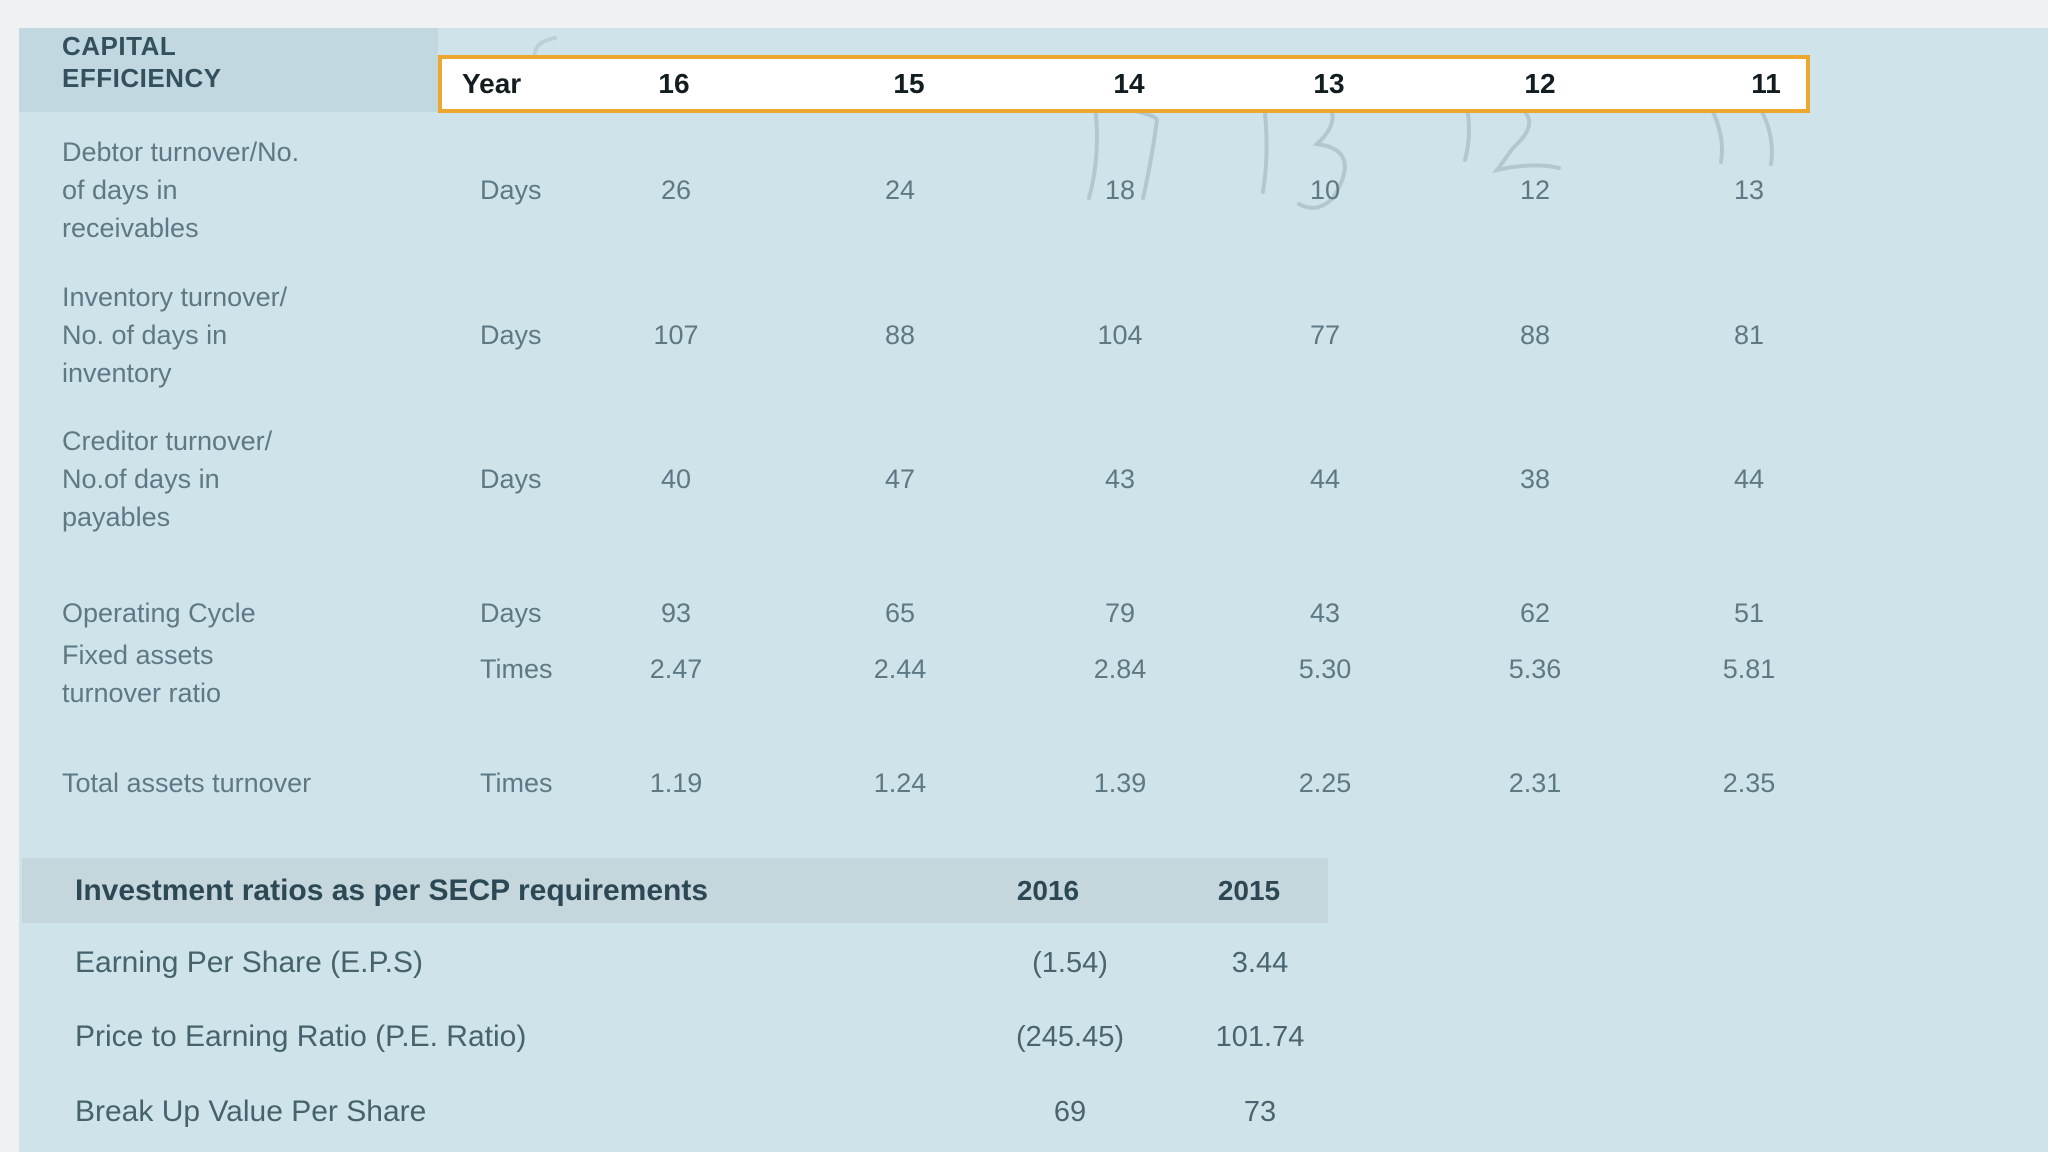 The image size is (2048, 1152). Describe the element at coordinates (492, 83) in the screenshot. I see `year-header-label: Year` at that location.